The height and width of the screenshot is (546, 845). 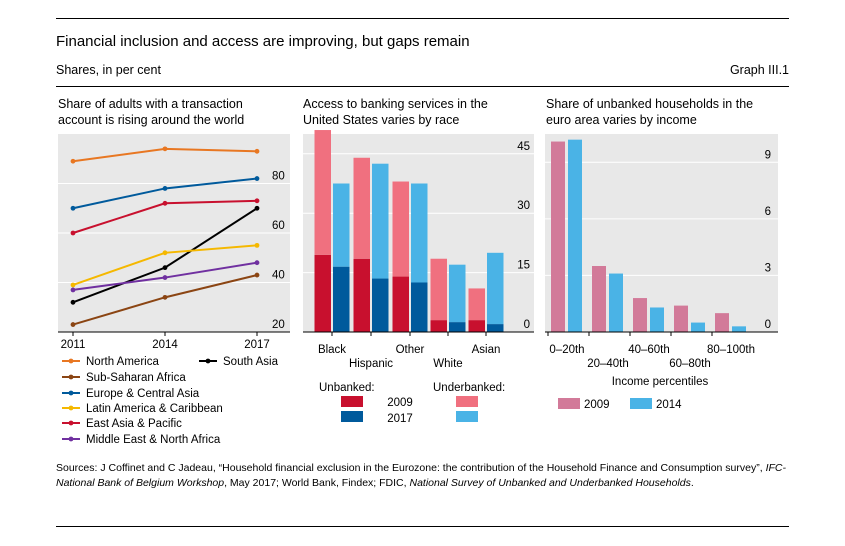 I want to click on bar-white-underbanked-2009, so click(x=438, y=289).